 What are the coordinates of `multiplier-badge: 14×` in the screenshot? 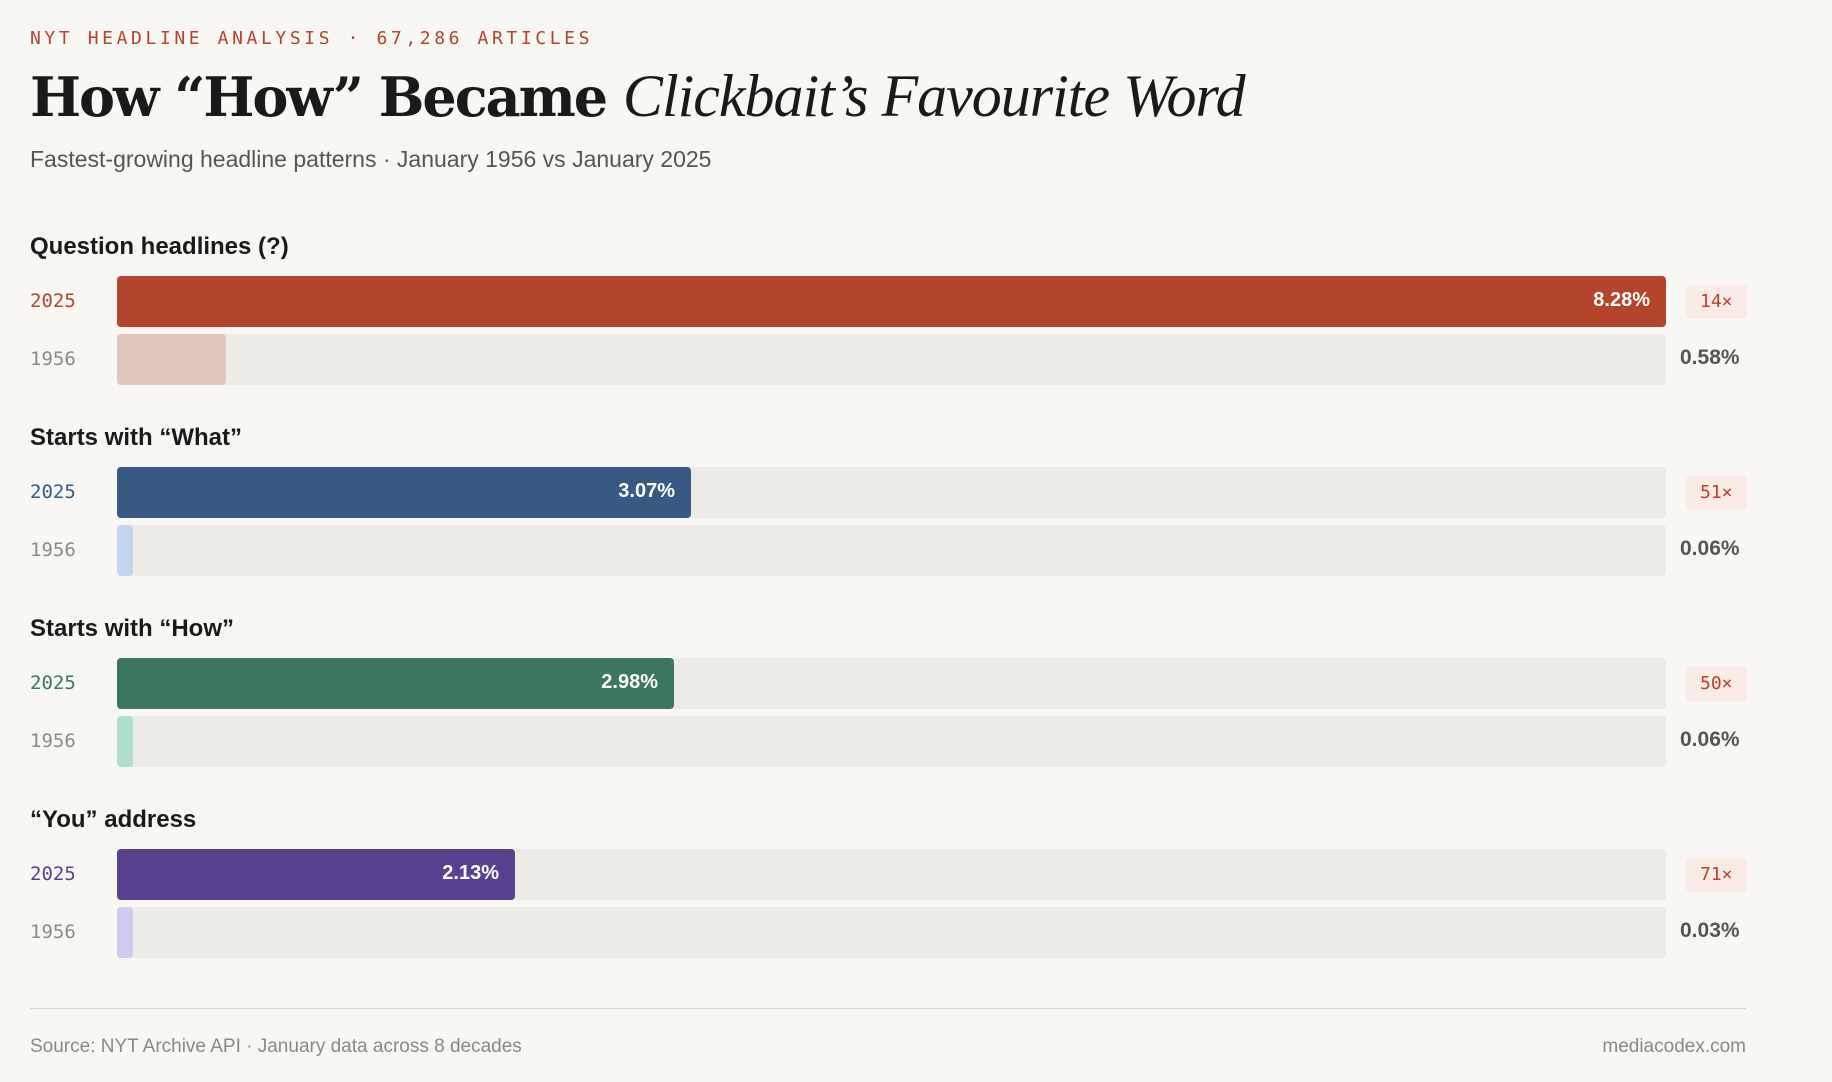 It's located at (1716, 302).